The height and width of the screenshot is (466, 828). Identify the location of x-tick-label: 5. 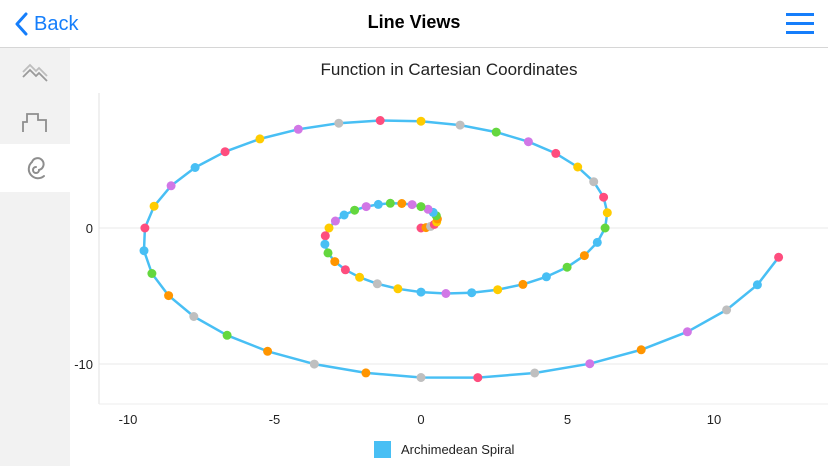
(567, 419).